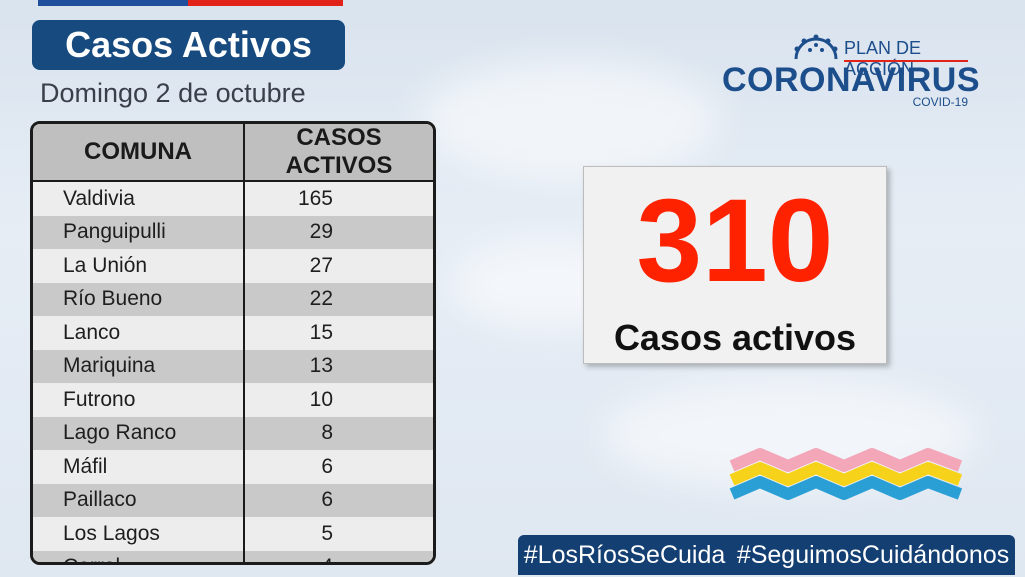 This screenshot has height=577, width=1025. I want to click on table-row: Panguipulli 29, so click(233, 232).